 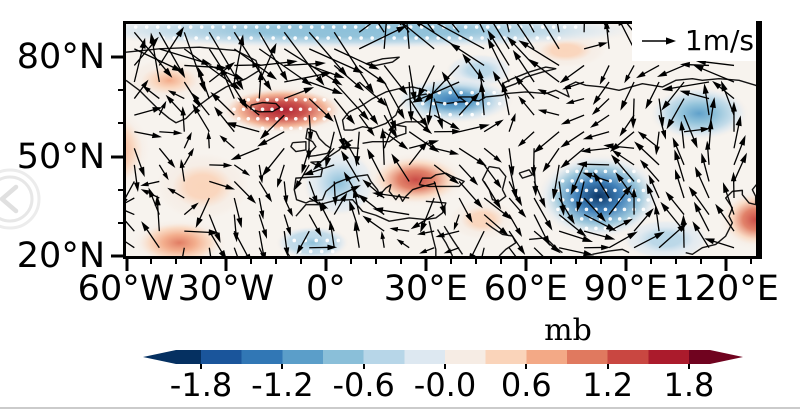 What do you see at coordinates (658, 41) in the screenshot?
I see `reference-vector-arrow-icon` at bounding box center [658, 41].